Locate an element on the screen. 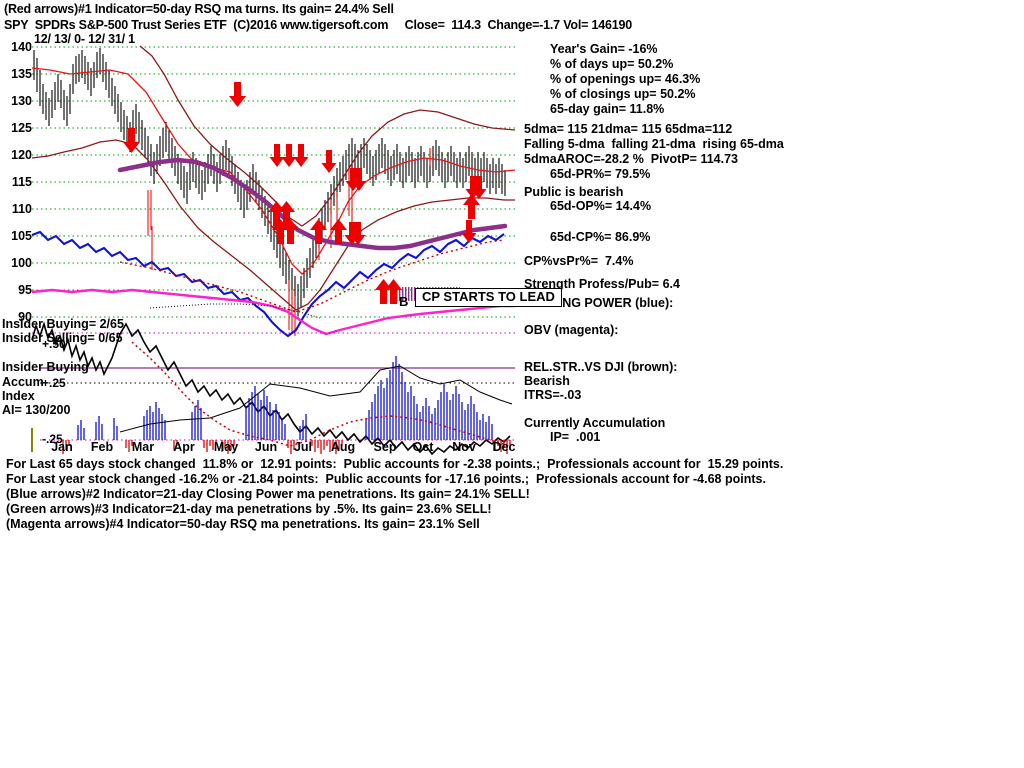 The image size is (1024, 768). upper-band-brown is located at coordinates (327, 136).